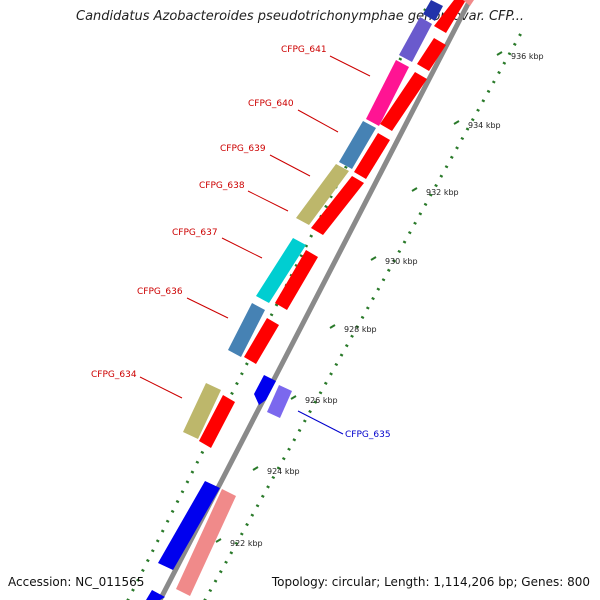  What do you see at coordinates (160, 292) in the screenshot?
I see `gene-label-CFPG_636: CFPG_636` at bounding box center [160, 292].